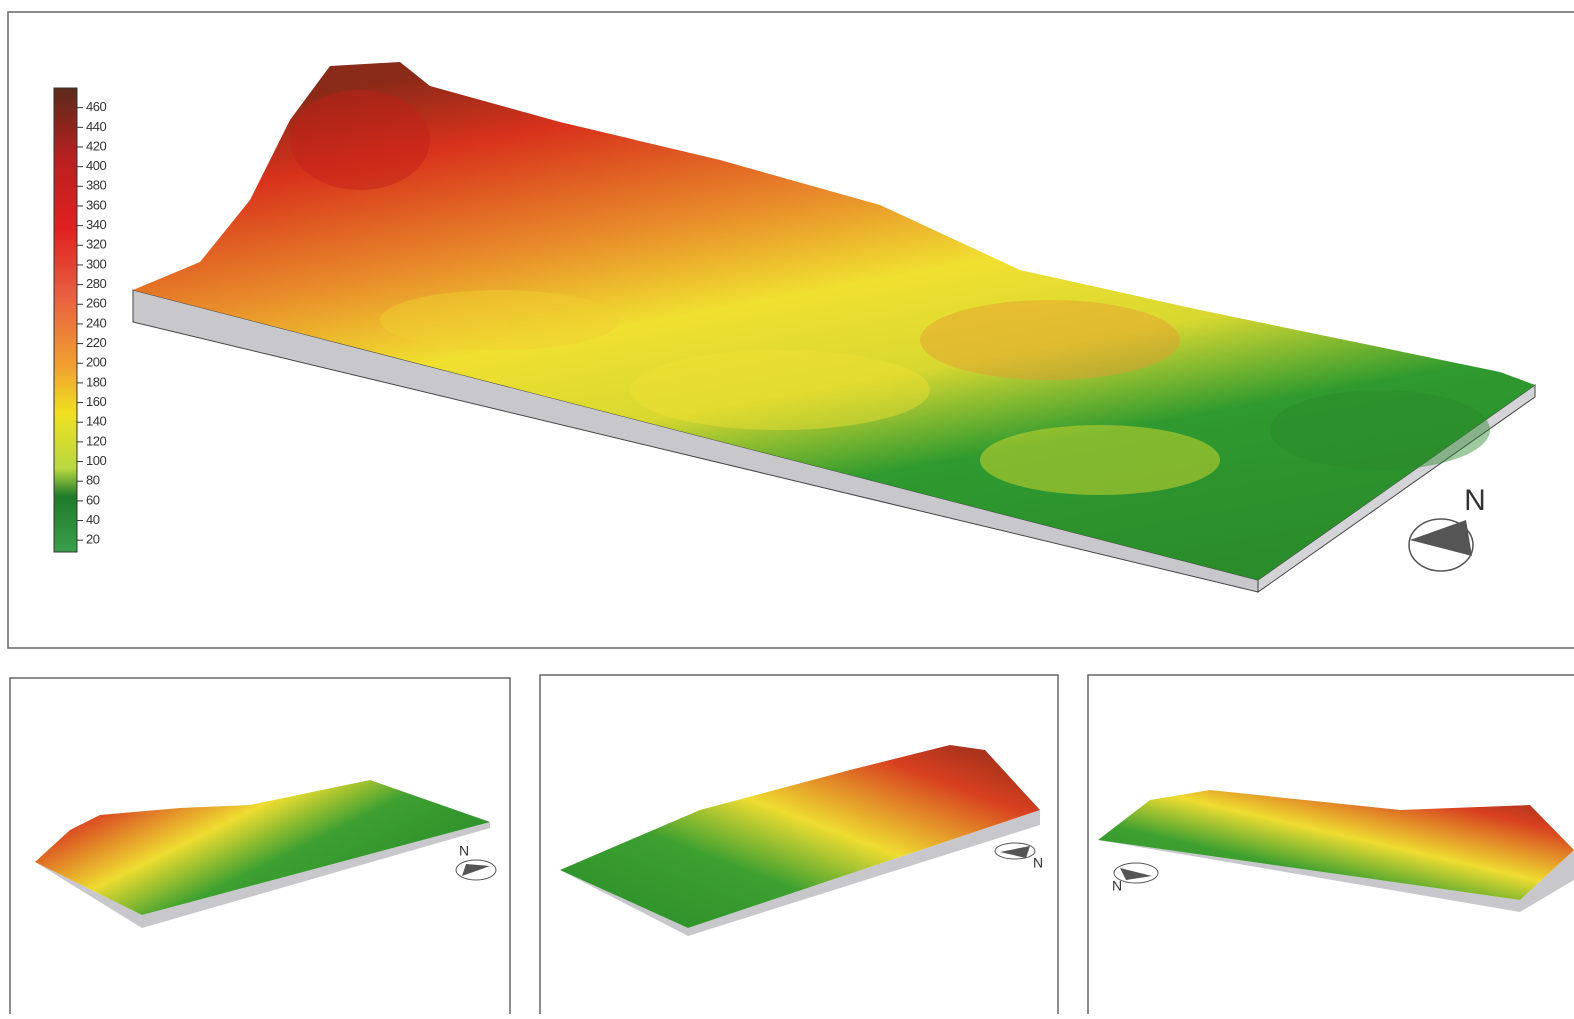 The image size is (1574, 1019). Describe the element at coordinates (96, 401) in the screenshot. I see `colorbar-tick-label: 160` at that location.